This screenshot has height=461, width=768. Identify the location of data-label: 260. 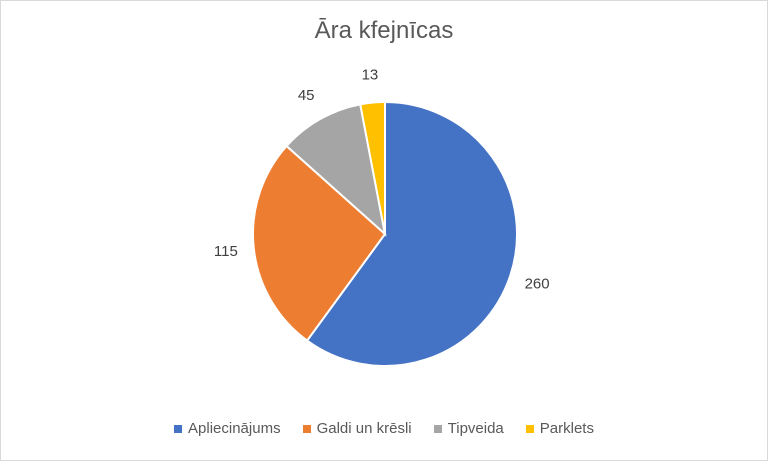
(537, 284).